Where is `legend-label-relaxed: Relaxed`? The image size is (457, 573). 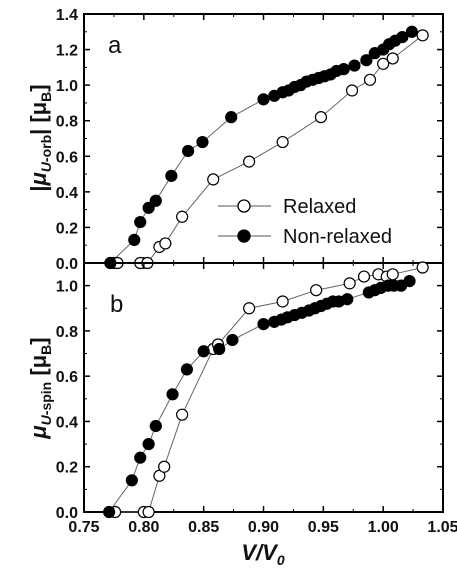
legend-label-relaxed: Relaxed is located at coordinates (319, 207).